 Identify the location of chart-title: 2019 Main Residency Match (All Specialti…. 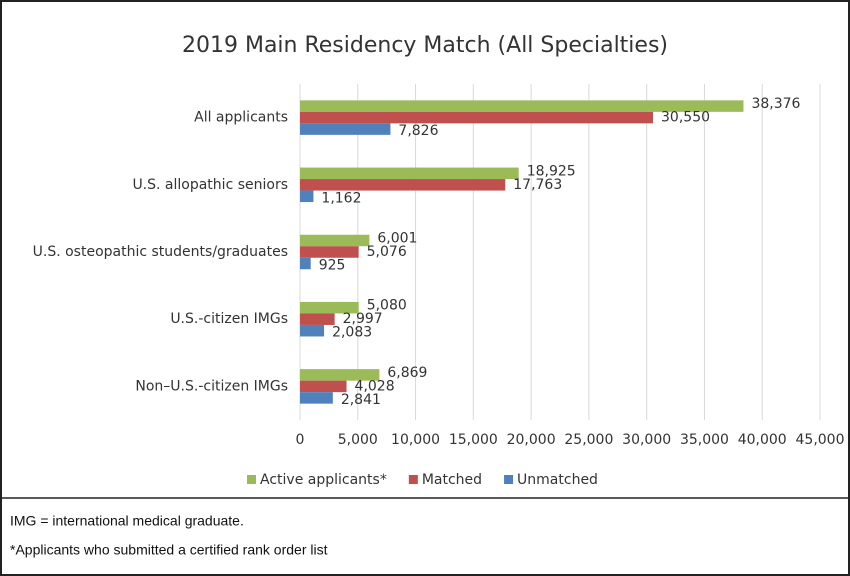
(425, 45).